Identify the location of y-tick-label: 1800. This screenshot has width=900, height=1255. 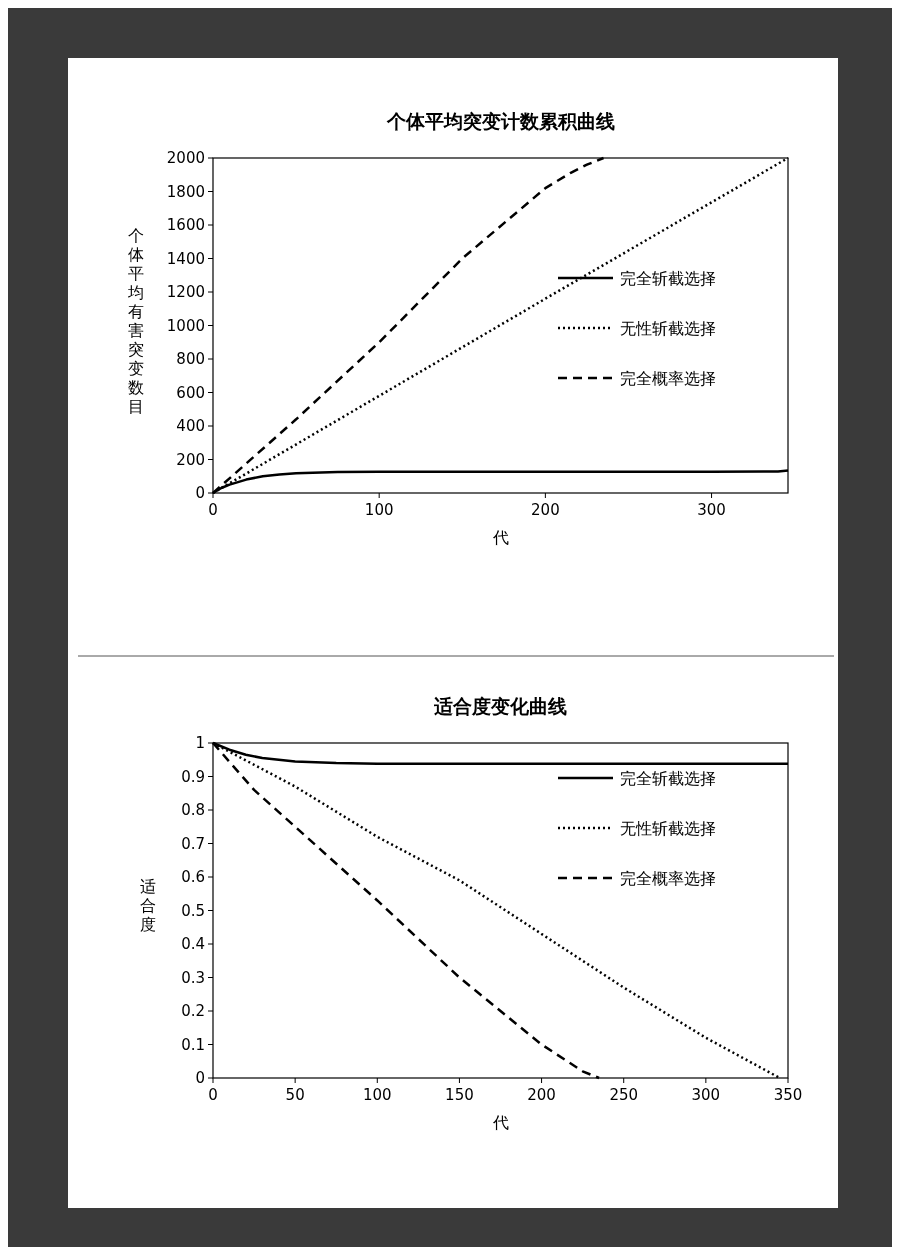
(185, 191).